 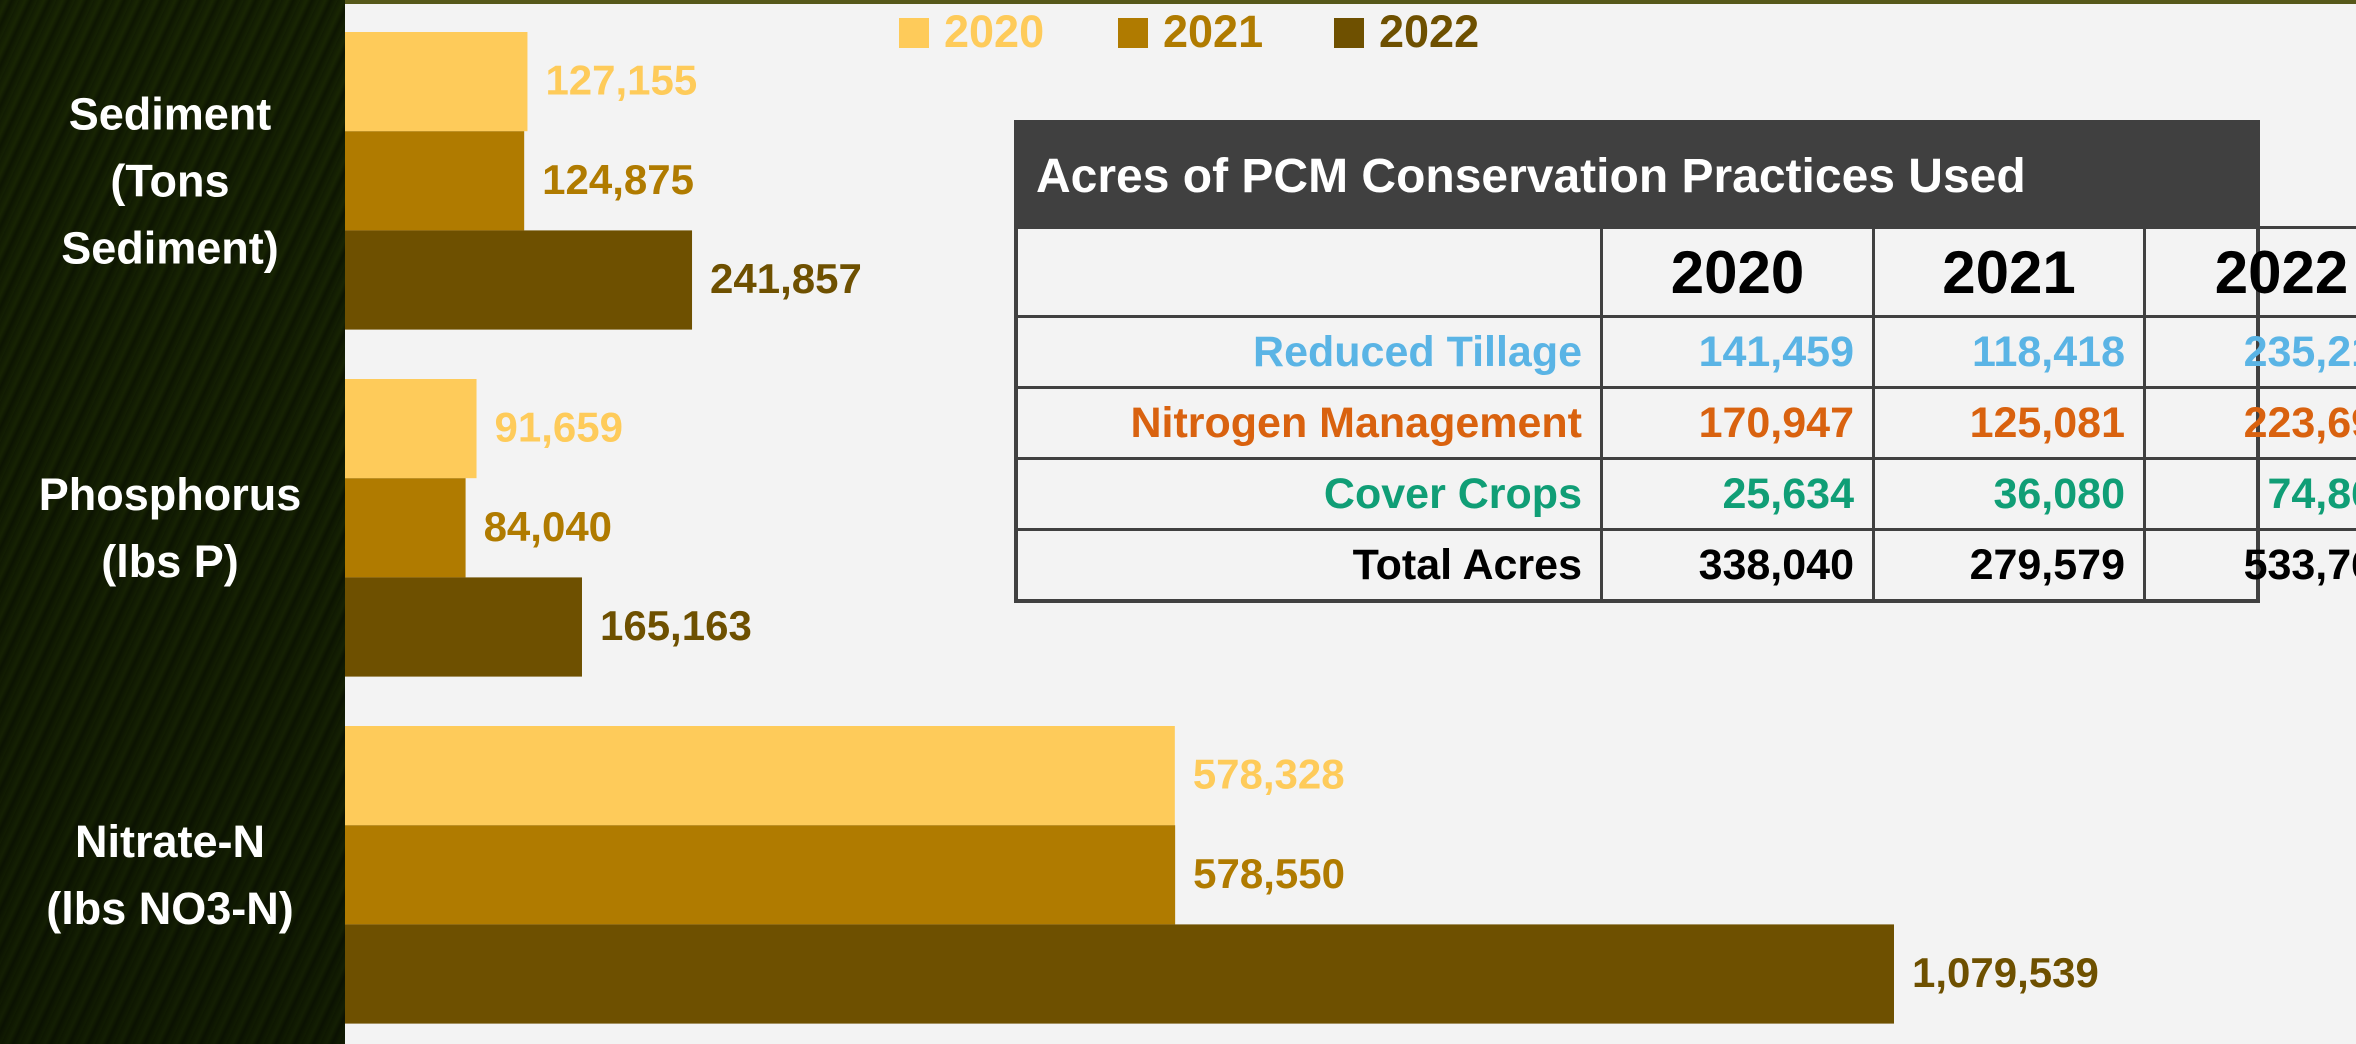 I want to click on data-label: 91,659, so click(x=559, y=427).